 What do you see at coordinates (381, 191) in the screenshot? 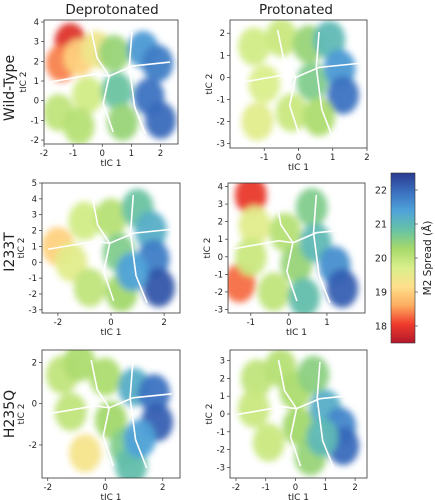
I see `colorbar-tick-label: 22` at bounding box center [381, 191].